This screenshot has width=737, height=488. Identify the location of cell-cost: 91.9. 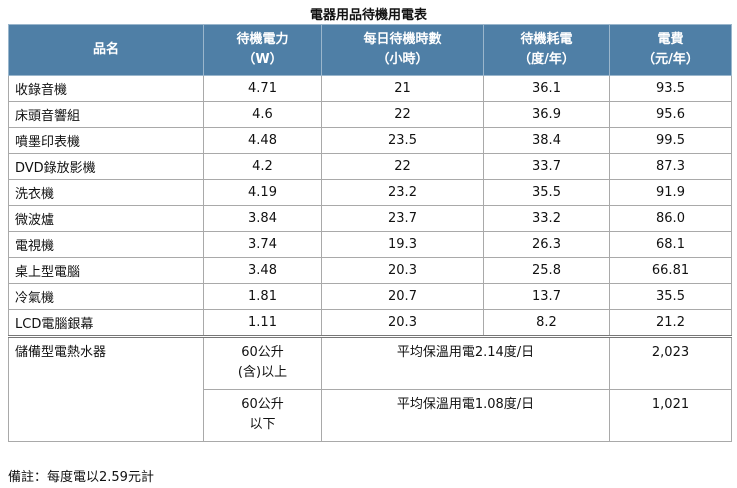
(670, 192).